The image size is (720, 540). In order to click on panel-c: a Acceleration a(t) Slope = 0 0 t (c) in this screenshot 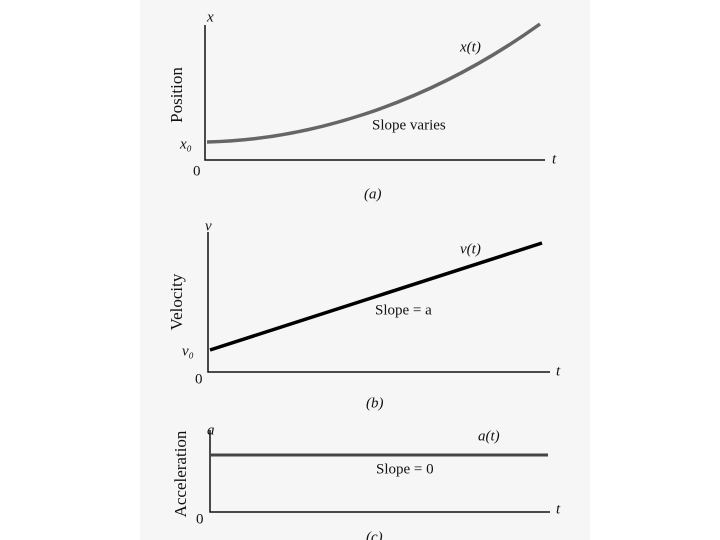, I will do `click(366, 481)`.